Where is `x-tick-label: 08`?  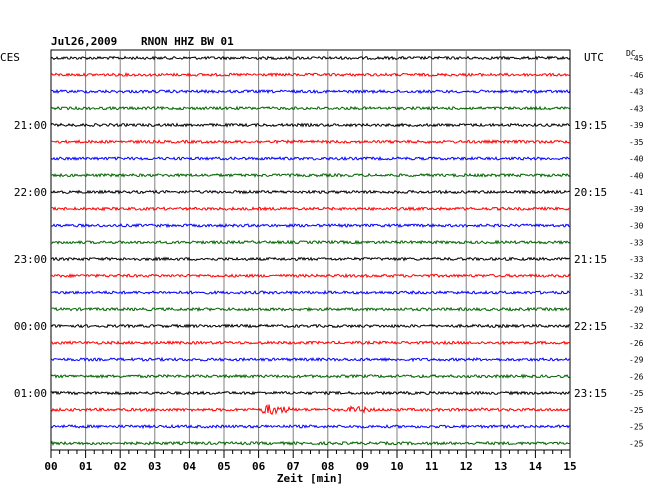 x-tick-label: 08 is located at coordinates (327, 466).